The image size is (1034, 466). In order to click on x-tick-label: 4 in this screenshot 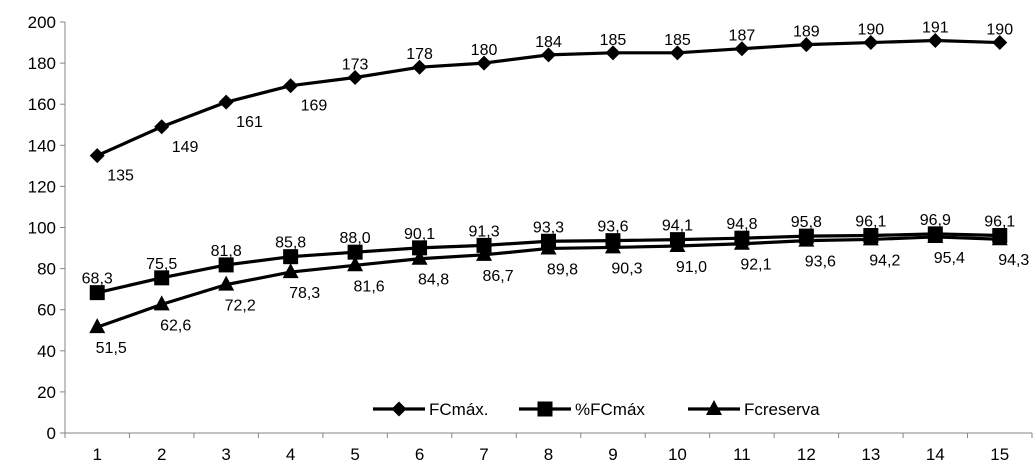, I will do `click(290, 454)`.